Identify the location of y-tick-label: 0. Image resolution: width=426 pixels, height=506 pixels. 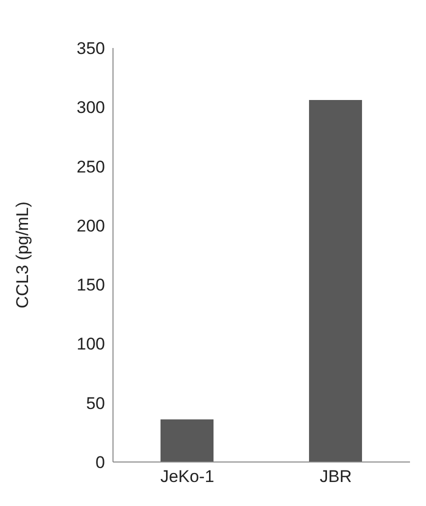
(100, 462).